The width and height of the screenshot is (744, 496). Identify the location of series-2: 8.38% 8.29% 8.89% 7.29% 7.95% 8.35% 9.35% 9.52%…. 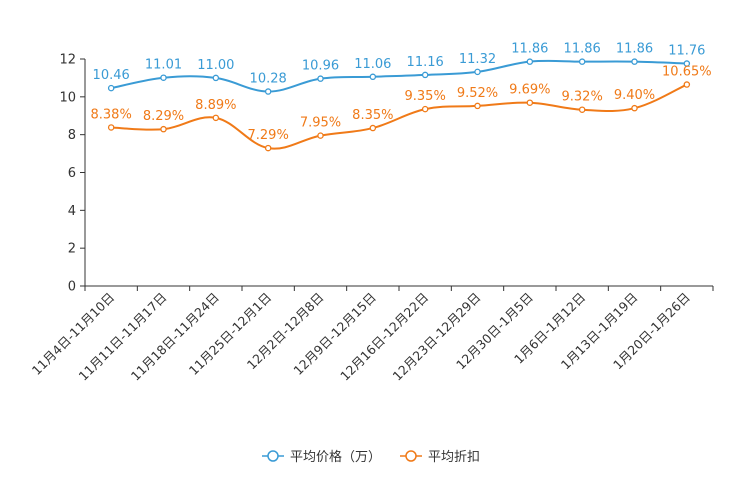
(401, 108).